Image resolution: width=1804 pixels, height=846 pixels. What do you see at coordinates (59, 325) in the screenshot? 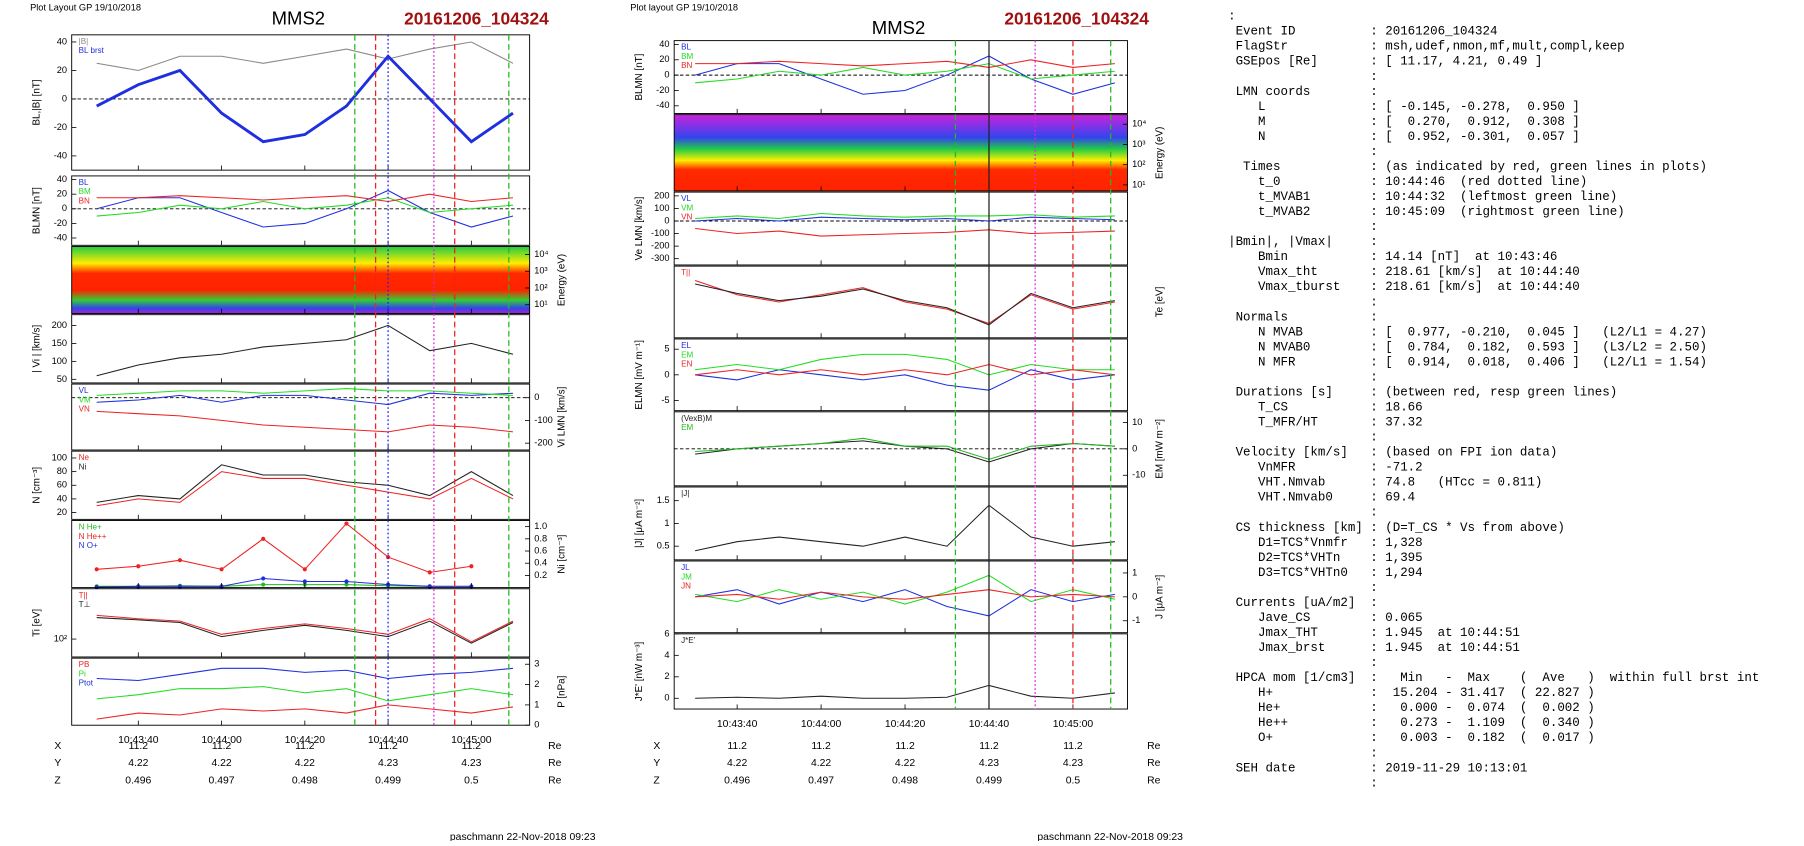
I see `y-tick-label: 200` at bounding box center [59, 325].